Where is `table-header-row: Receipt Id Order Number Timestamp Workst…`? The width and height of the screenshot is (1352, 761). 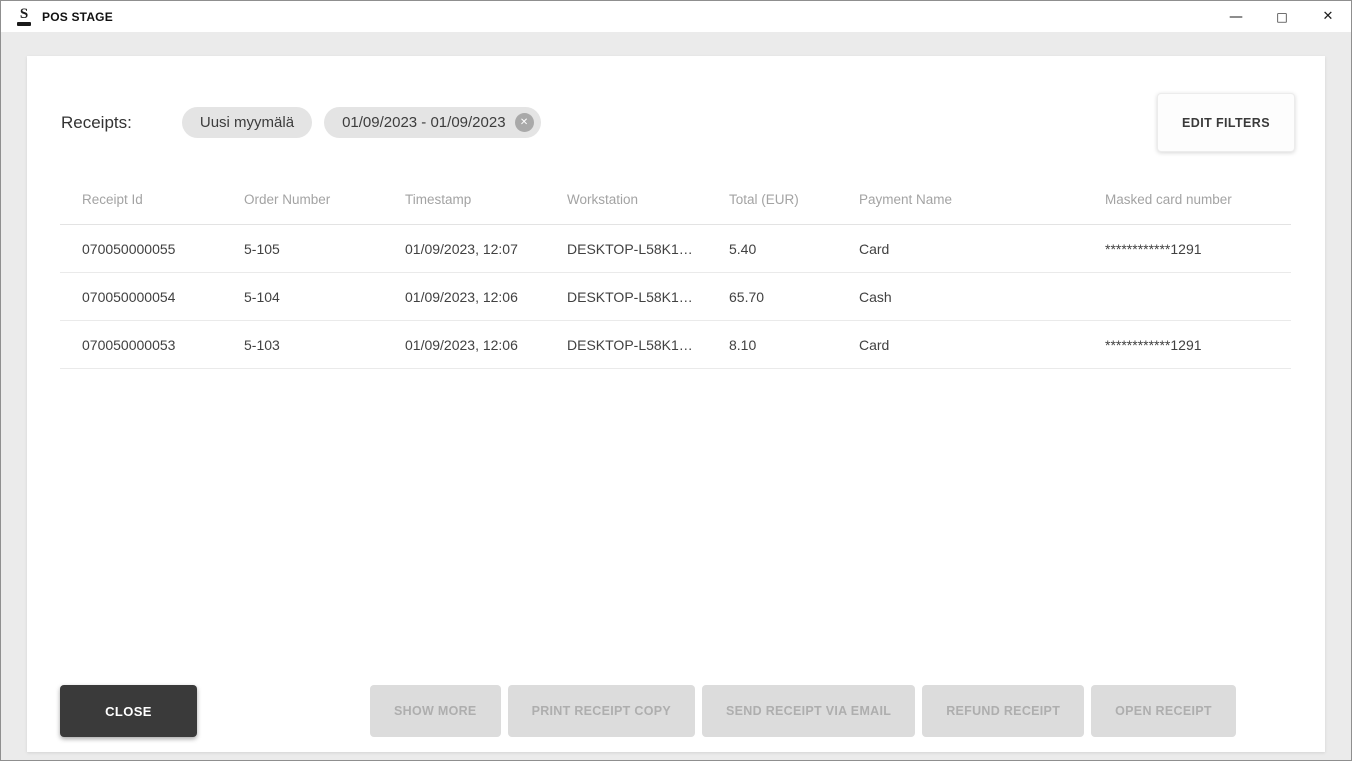
table-header-row: Receipt Id Order Number Timestamp Workst… is located at coordinates (675, 200).